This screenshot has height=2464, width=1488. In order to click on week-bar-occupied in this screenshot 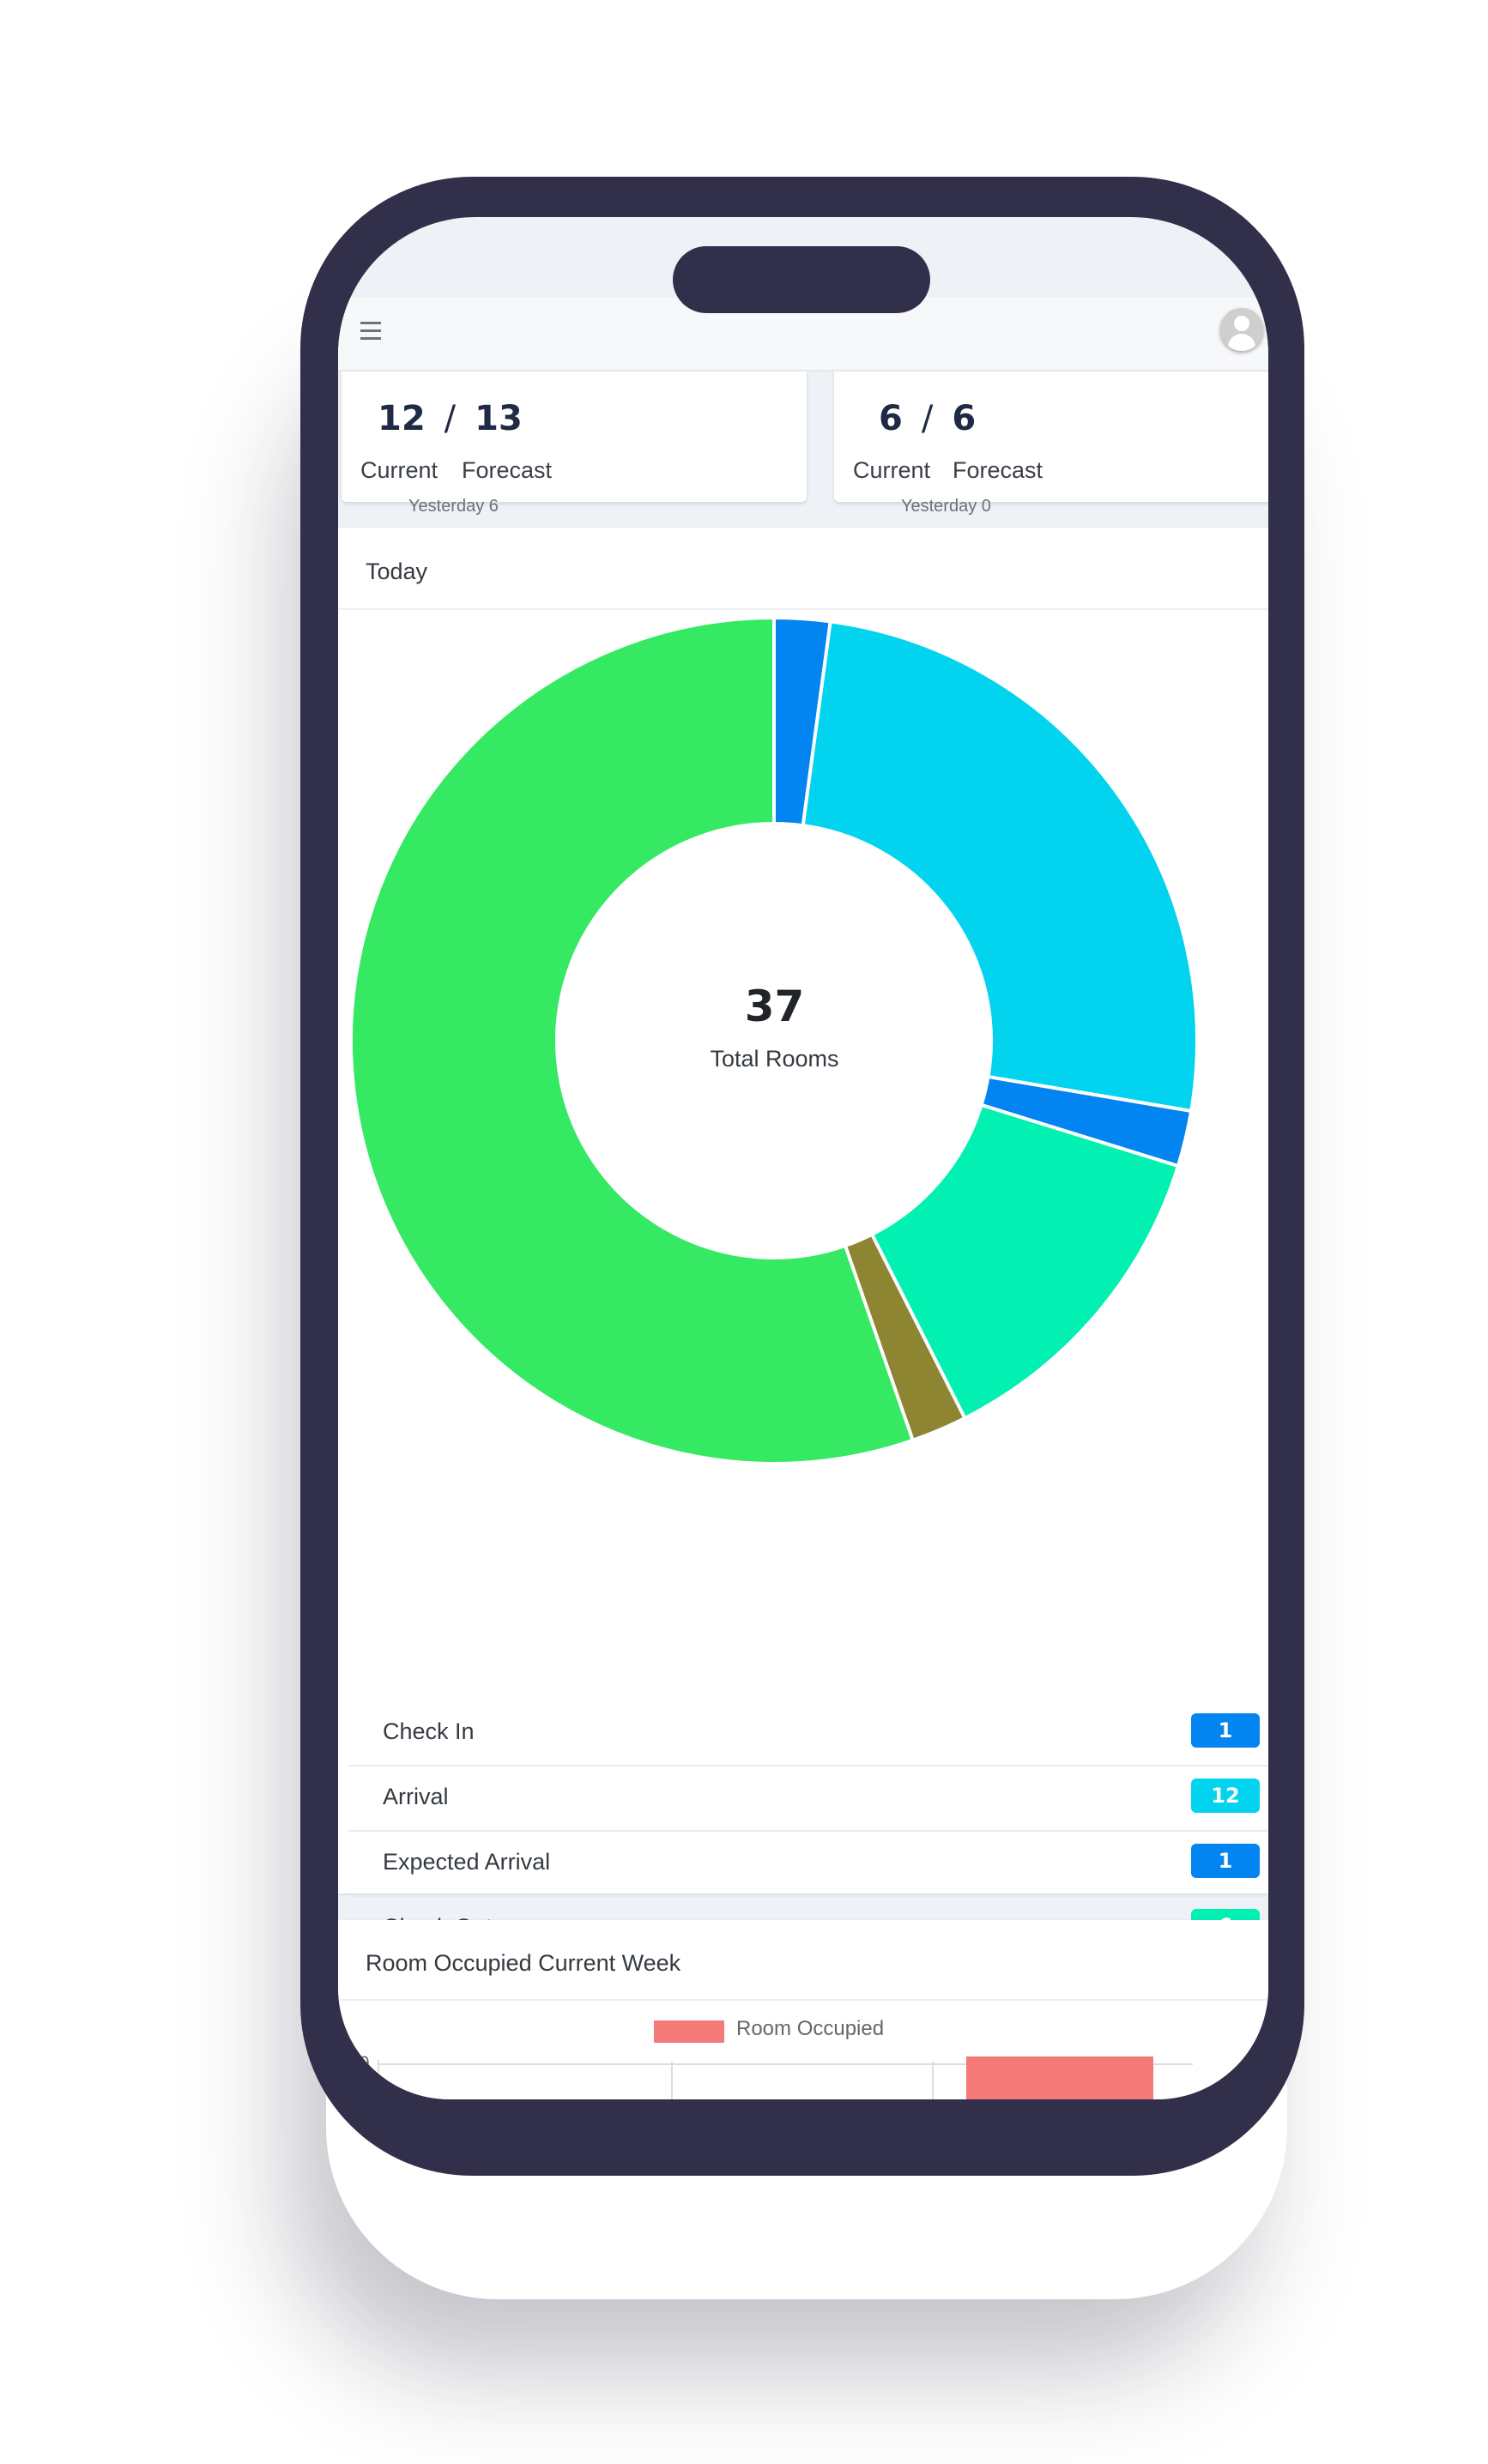, I will do `click(1059, 2077)`.